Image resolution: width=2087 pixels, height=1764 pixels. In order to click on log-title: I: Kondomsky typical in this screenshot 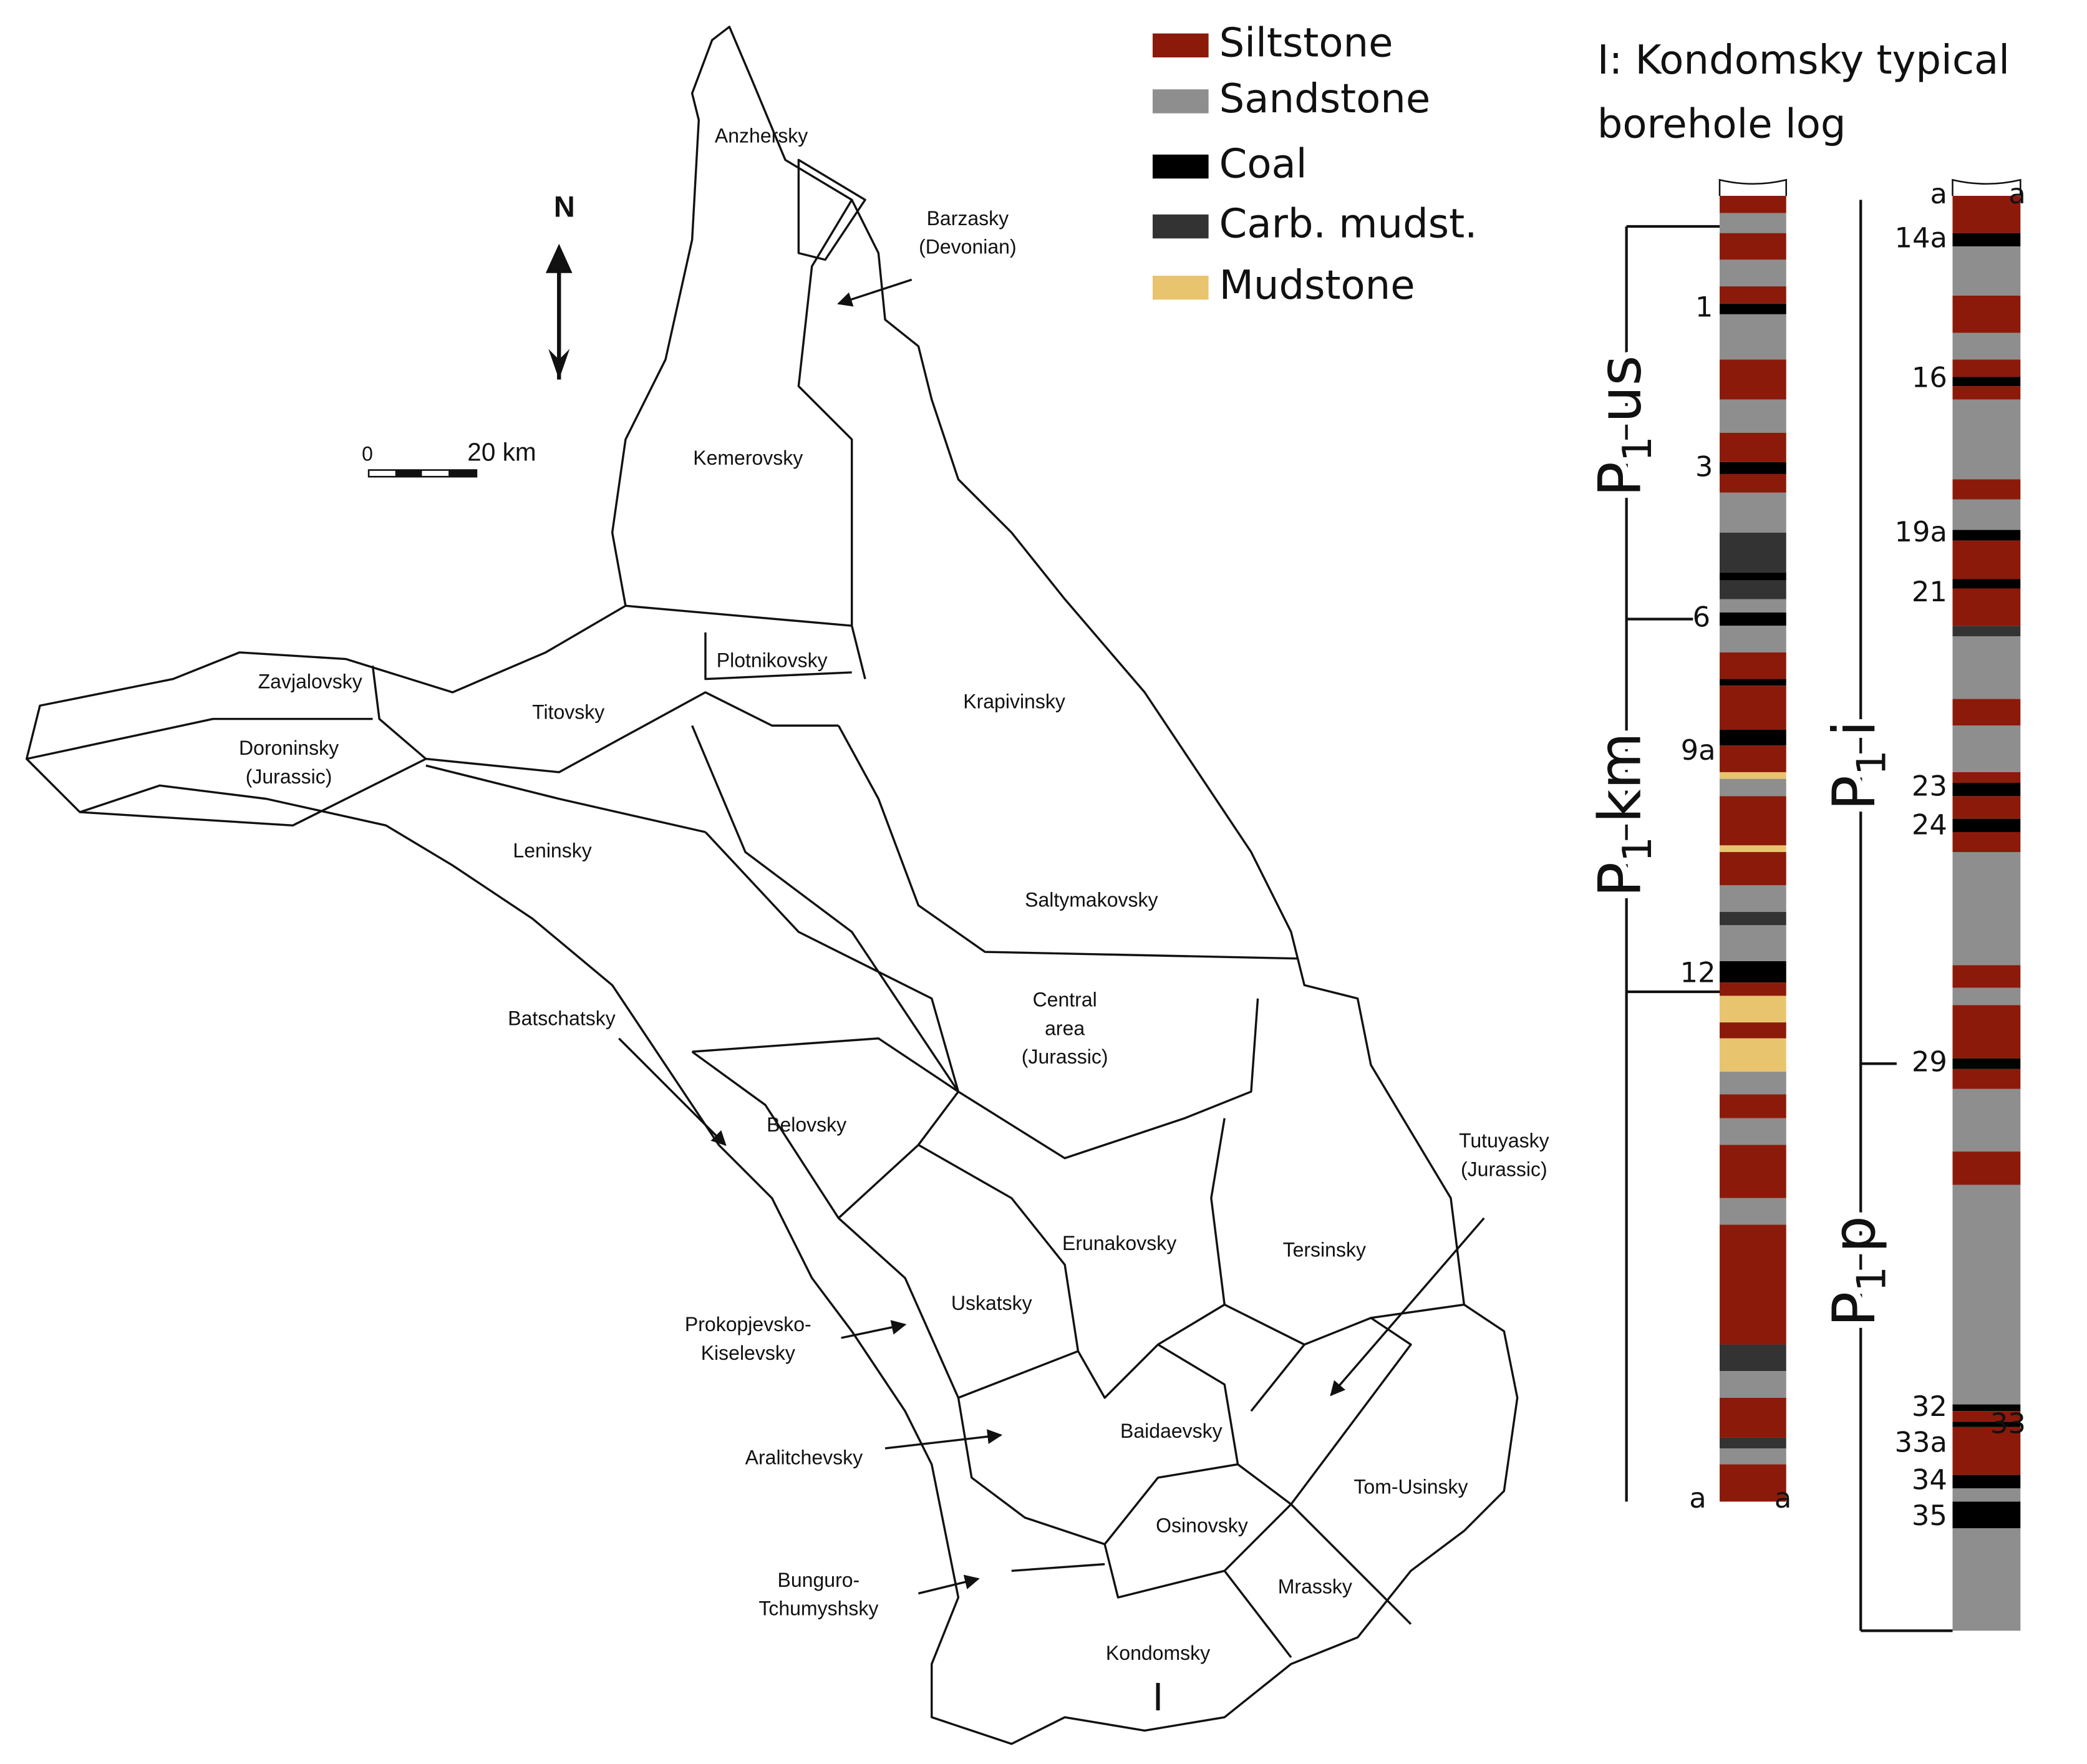, I will do `click(1803, 60)`.